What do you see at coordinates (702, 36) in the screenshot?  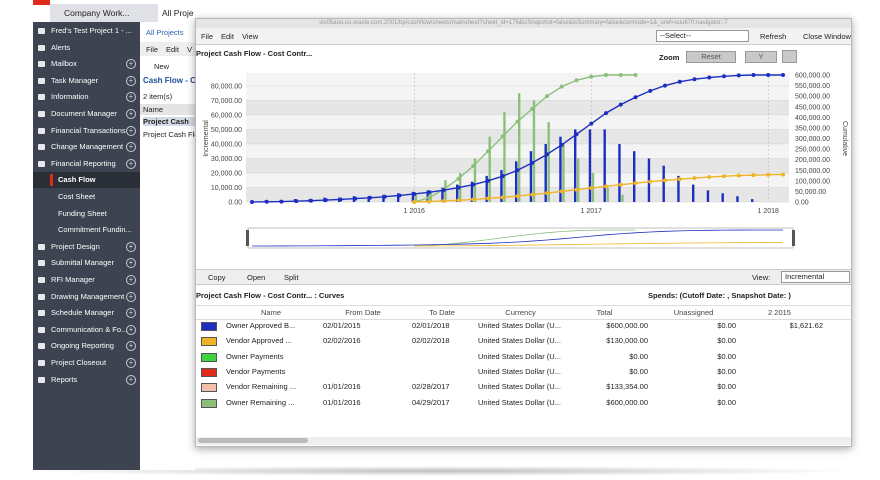 I see `select: --Select--` at bounding box center [702, 36].